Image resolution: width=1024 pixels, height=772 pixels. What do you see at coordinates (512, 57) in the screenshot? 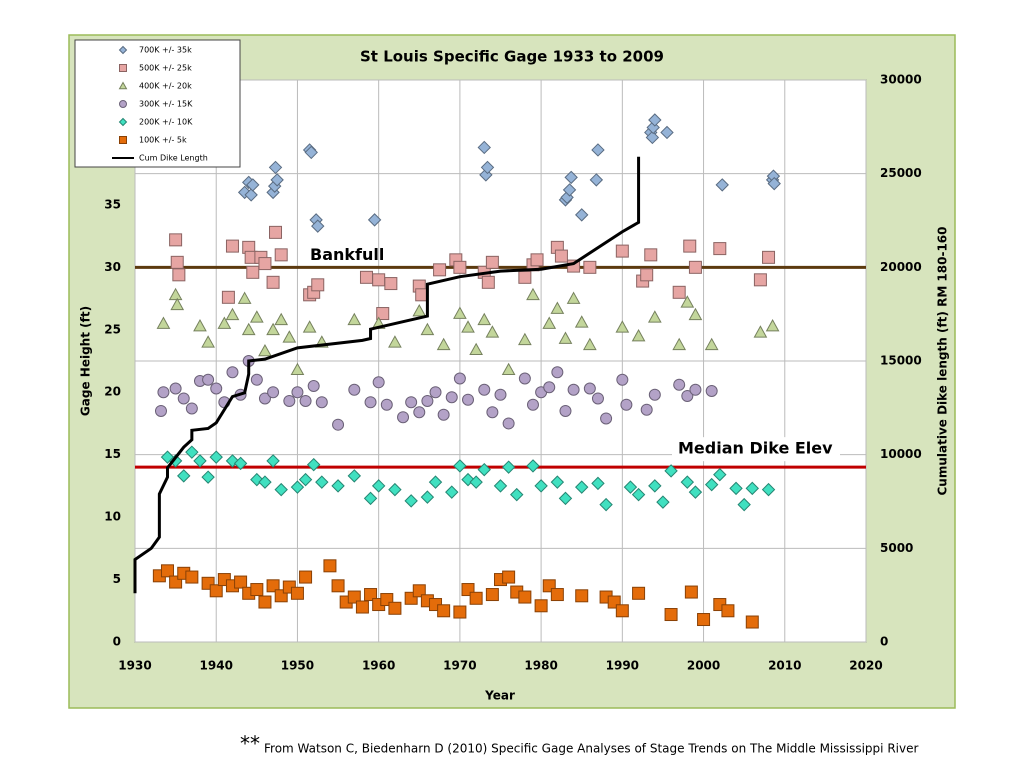
I see `chart-title: St Louis Specific Gage 1933 to 2009` at bounding box center [512, 57].